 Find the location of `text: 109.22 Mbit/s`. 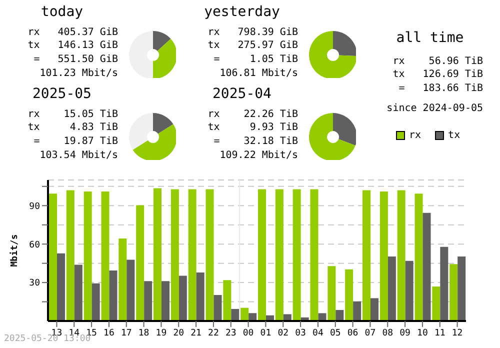

text: 109.22 Mbit/s is located at coordinates (258, 155).